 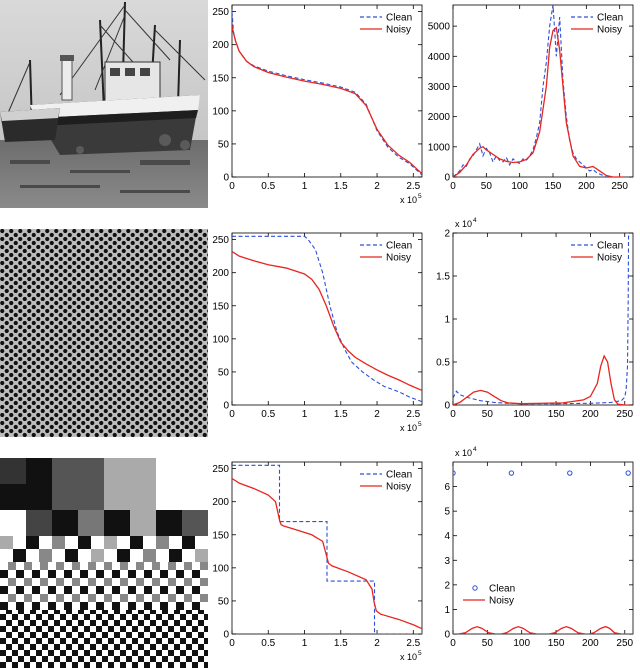 What do you see at coordinates (447, 536) in the screenshot?
I see `y-tick-label: 4` at bounding box center [447, 536].